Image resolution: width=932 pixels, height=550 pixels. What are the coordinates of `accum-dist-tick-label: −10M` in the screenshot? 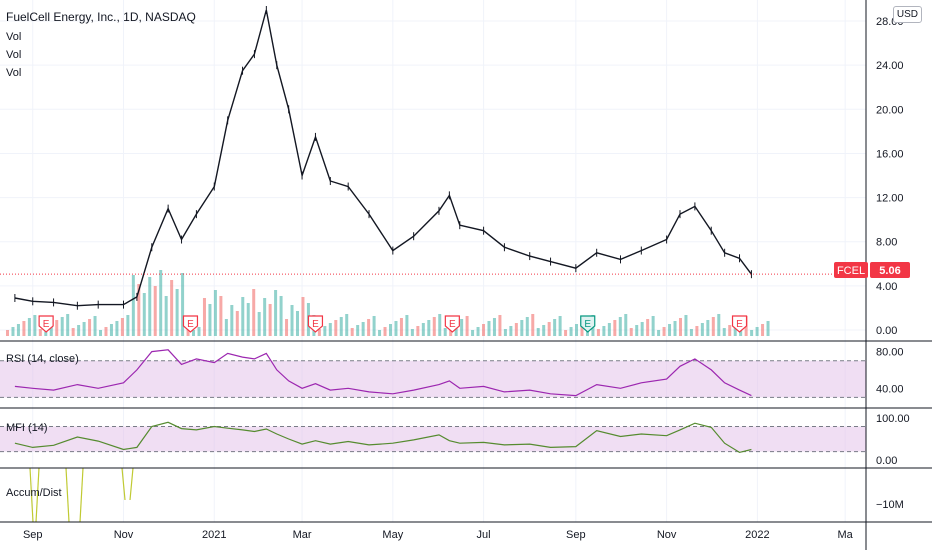 It's located at (890, 505).